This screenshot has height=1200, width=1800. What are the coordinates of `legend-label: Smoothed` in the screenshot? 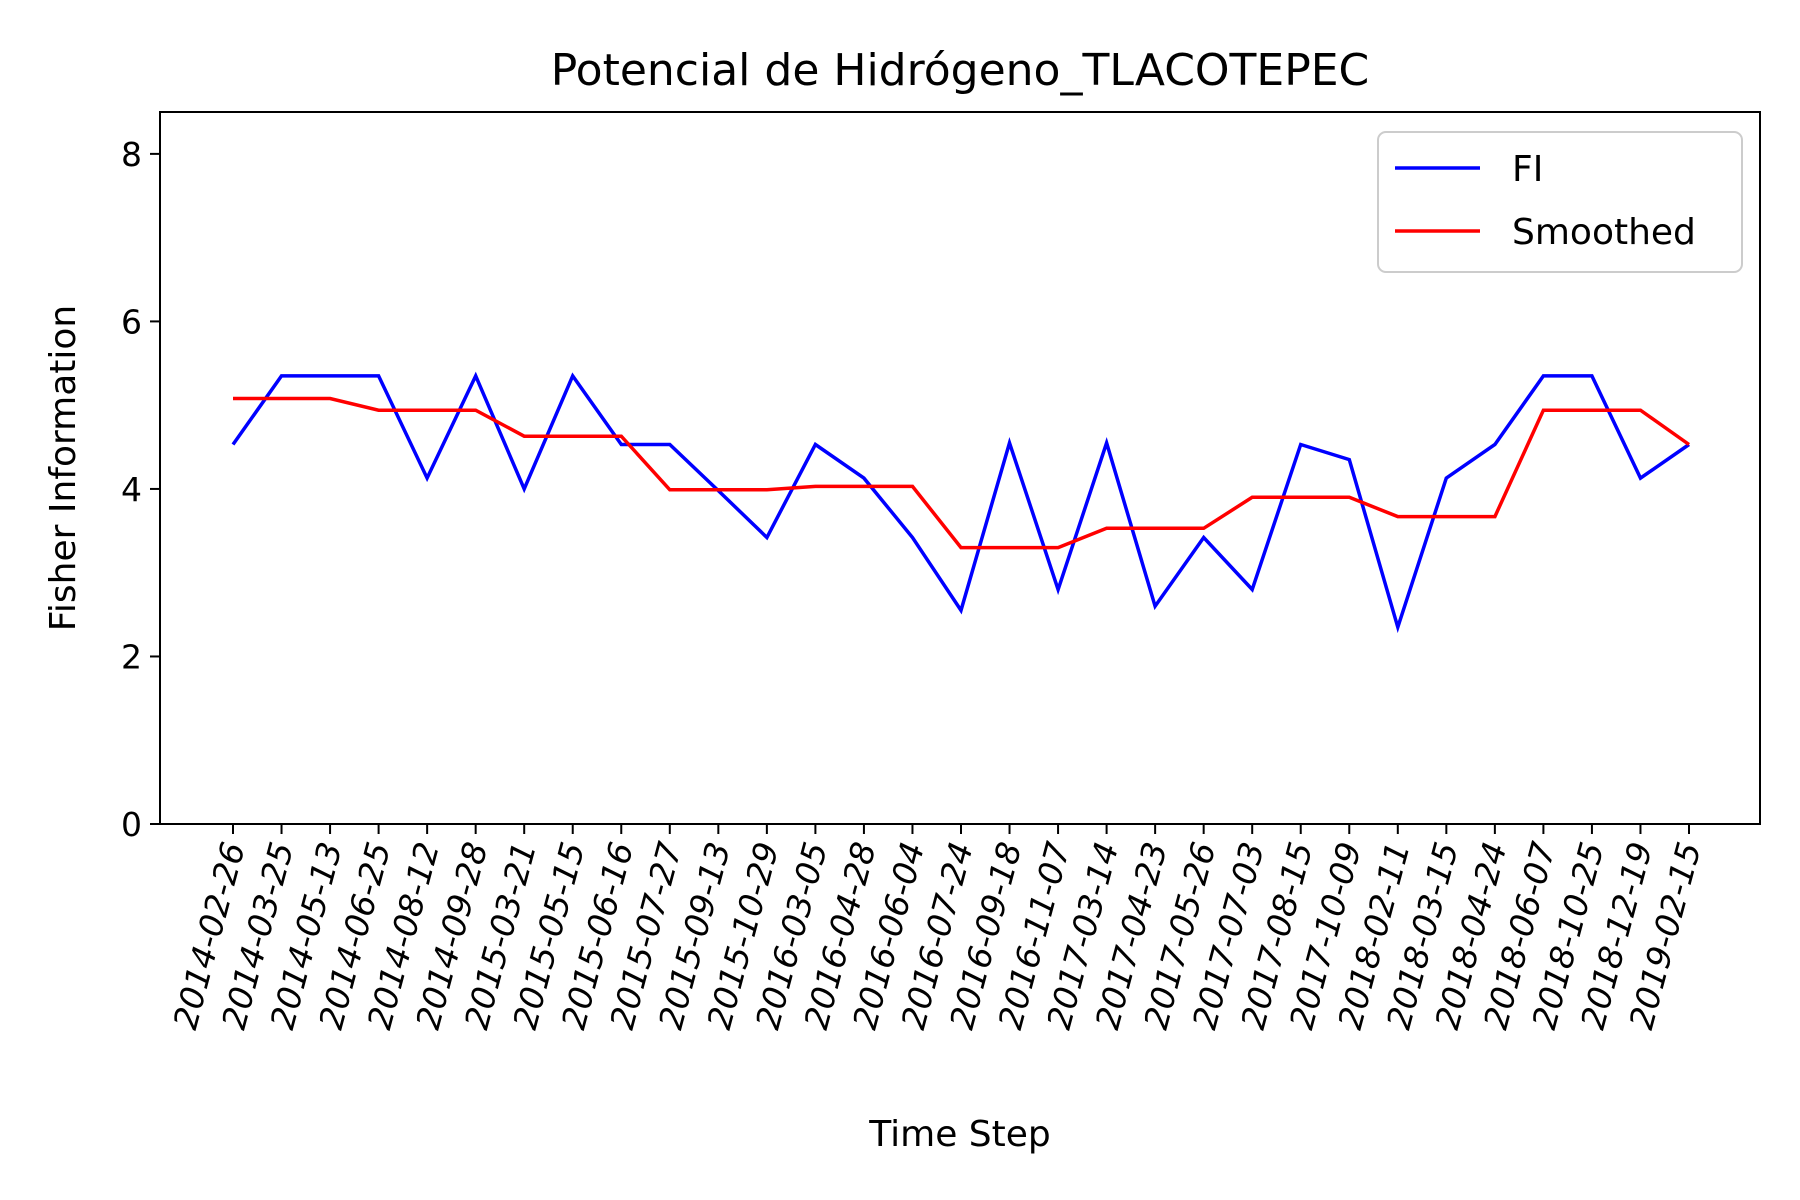 It's located at (1604, 232).